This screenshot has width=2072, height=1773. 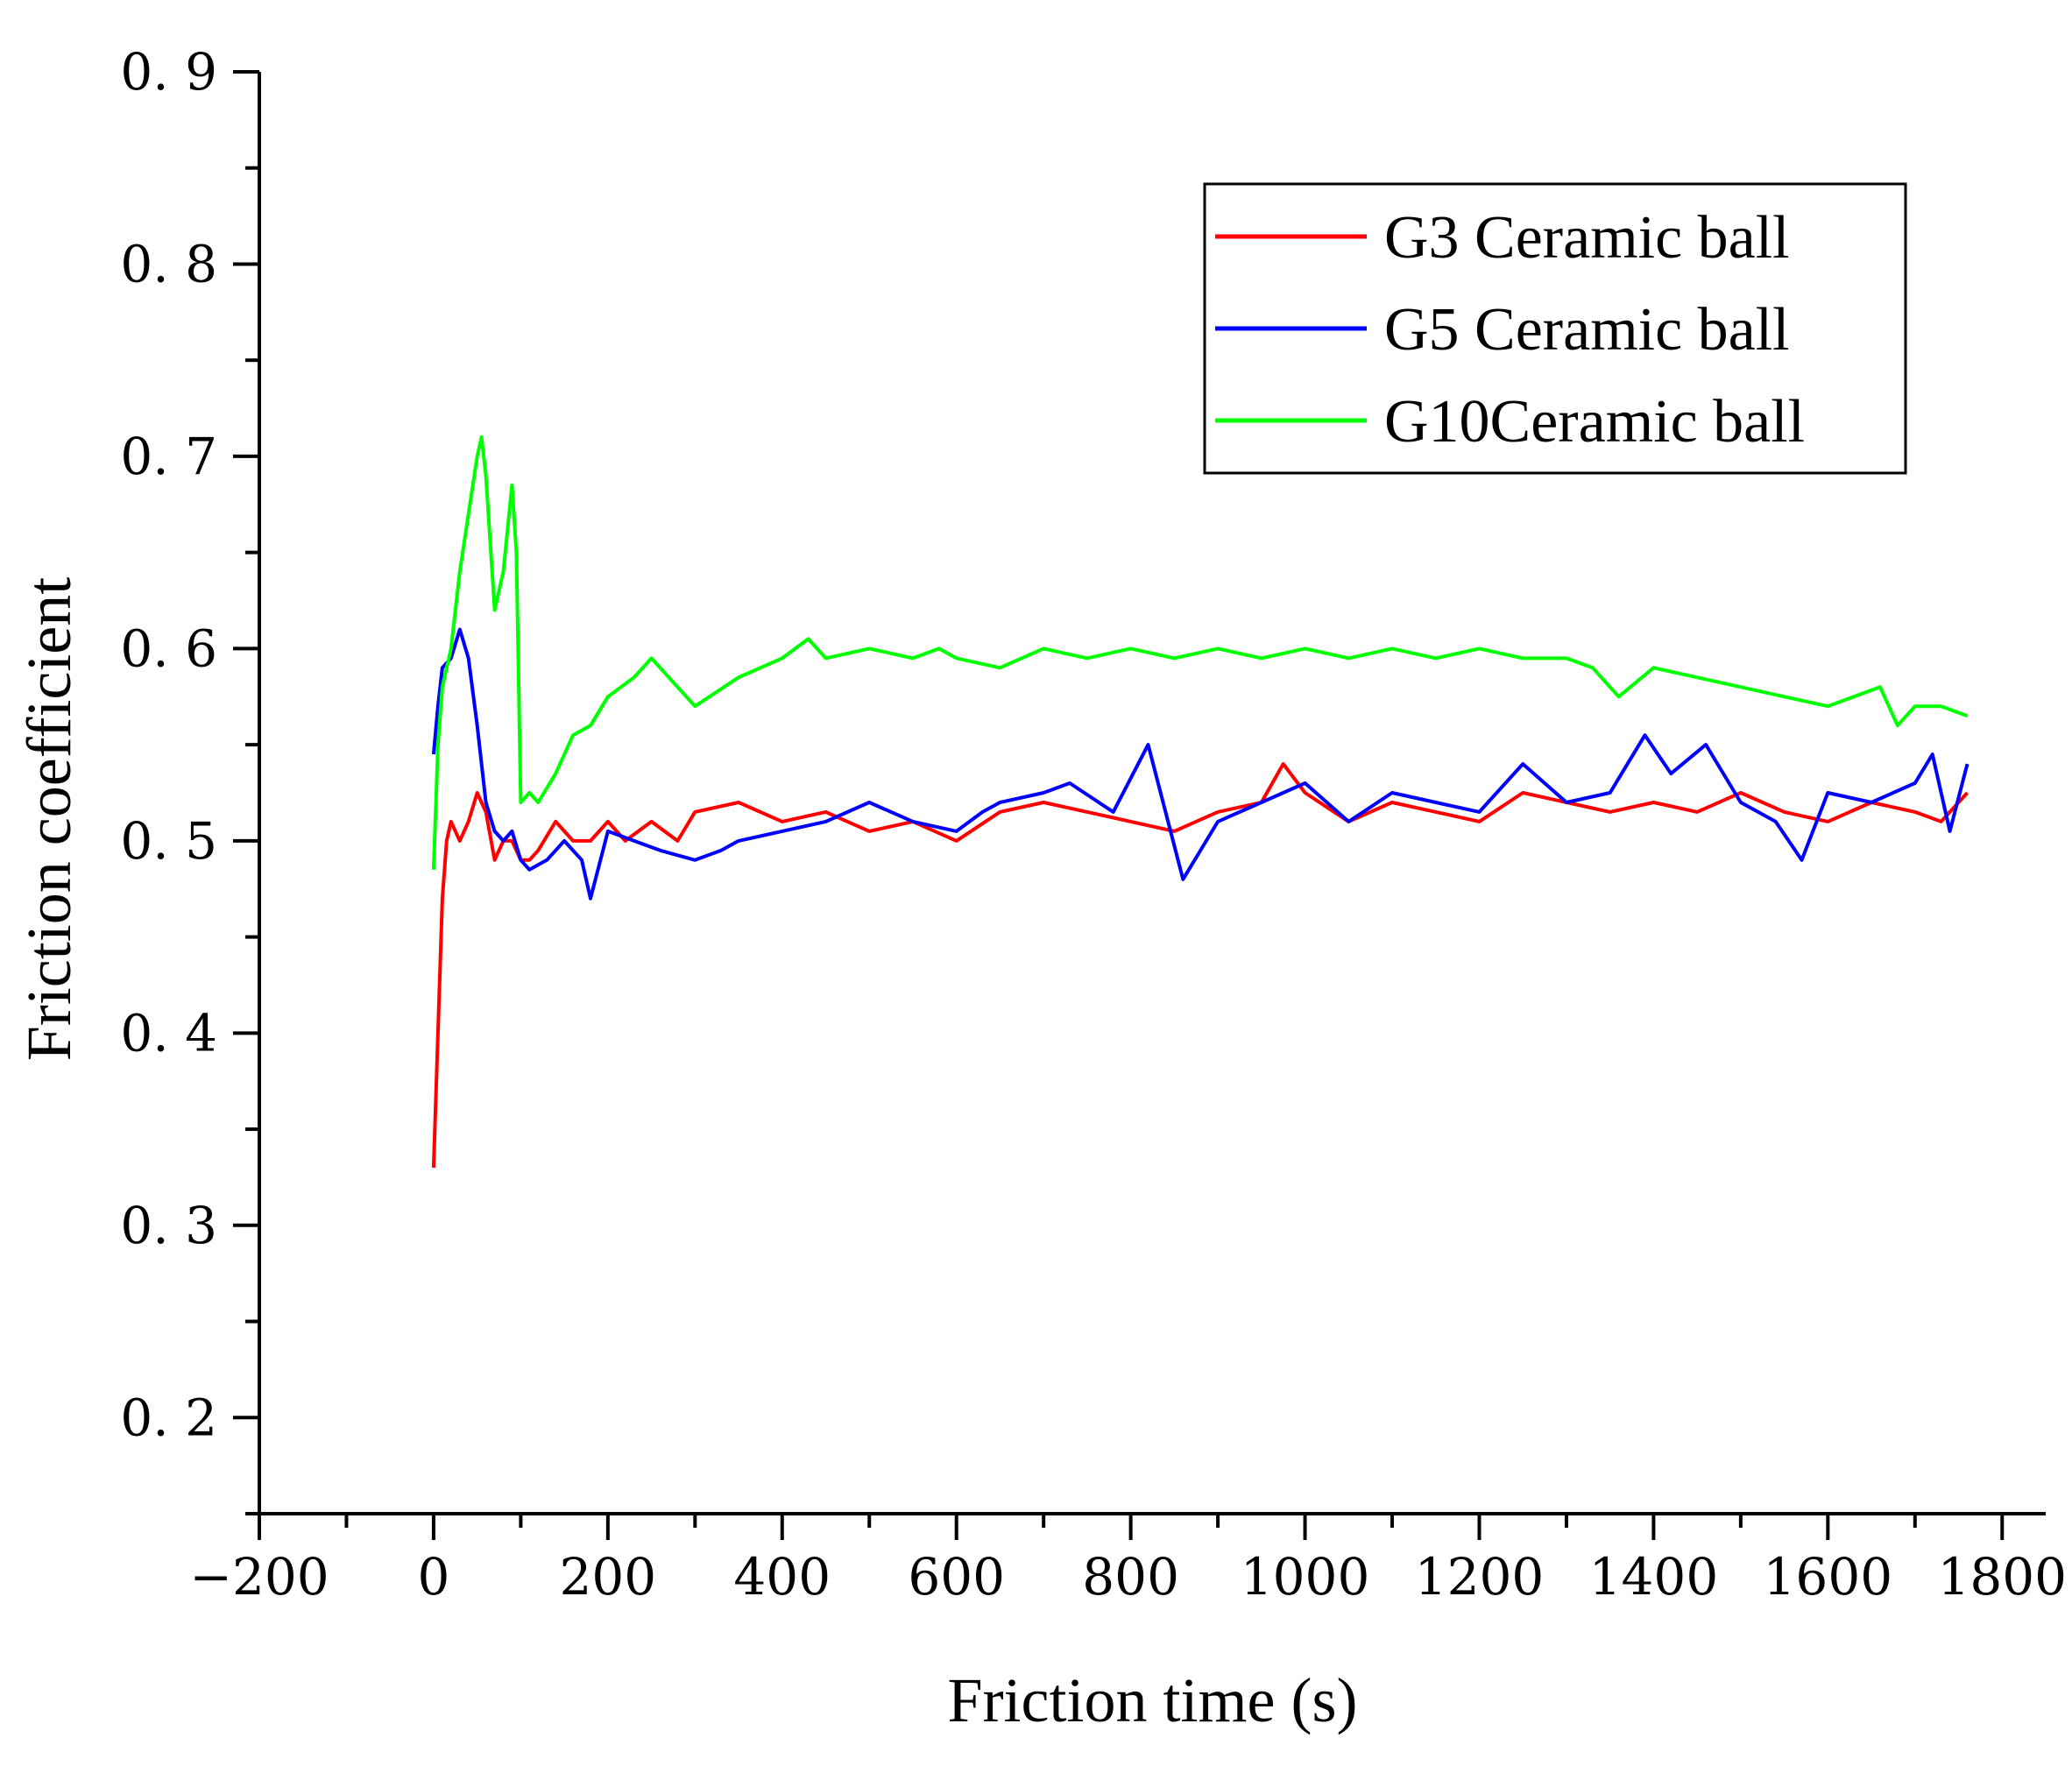 What do you see at coordinates (607, 1577) in the screenshot?
I see `x-tick-label: 200` at bounding box center [607, 1577].